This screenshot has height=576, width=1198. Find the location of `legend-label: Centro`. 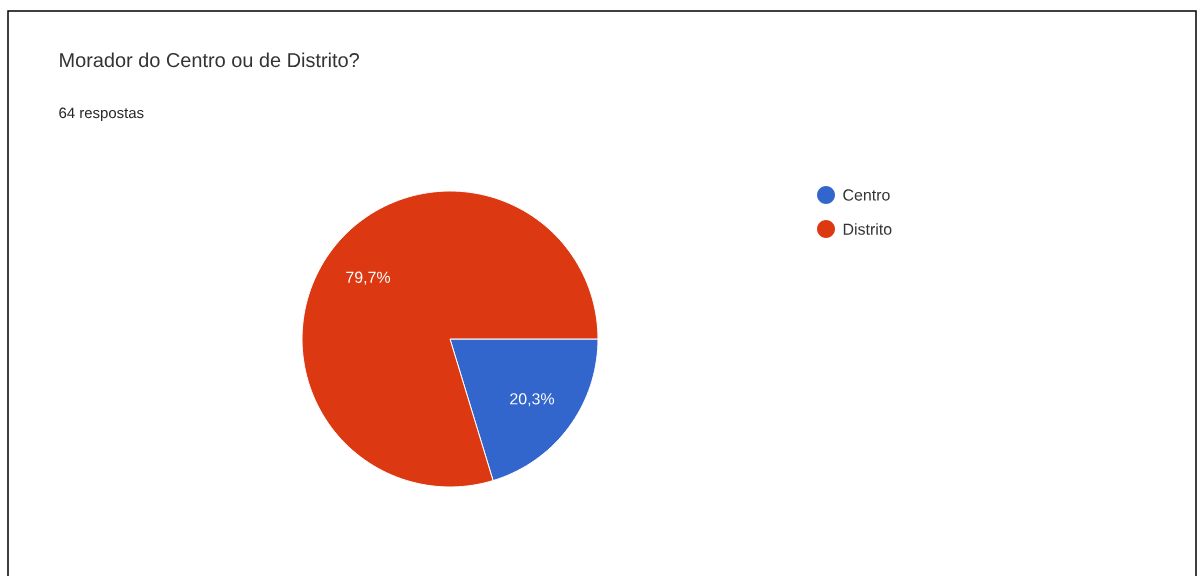

legend-label: Centro is located at coordinates (866, 195).